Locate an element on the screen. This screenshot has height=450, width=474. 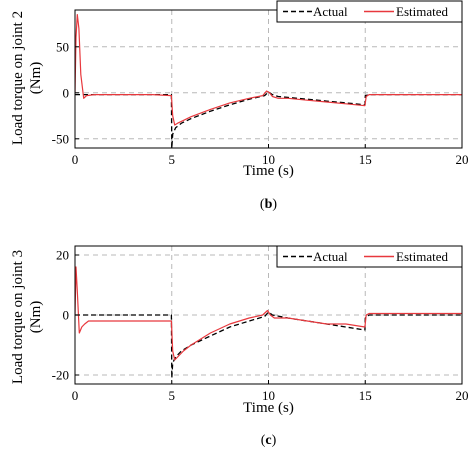
caption-letter: c is located at coordinates (268, 440).